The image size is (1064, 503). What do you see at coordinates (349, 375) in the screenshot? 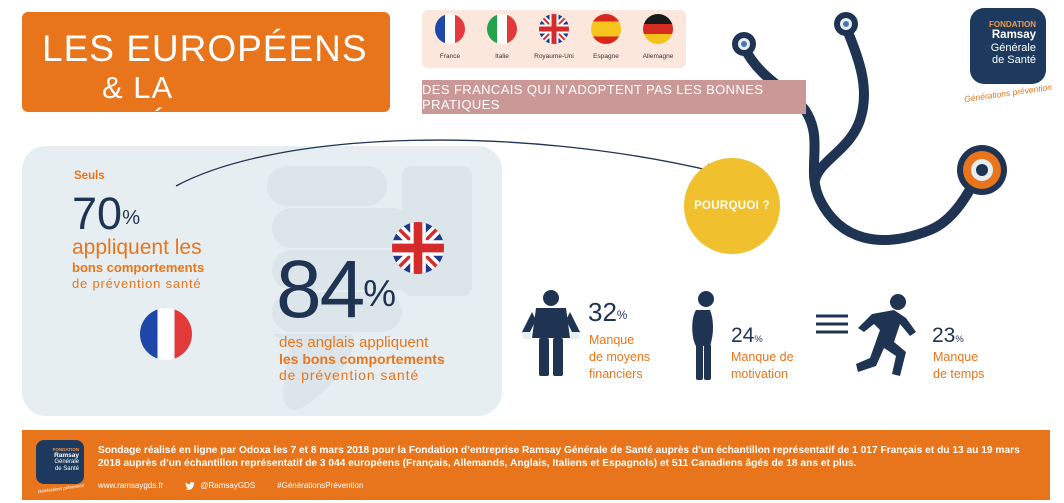
I see `uk-line-3: de prévention santé` at bounding box center [349, 375].